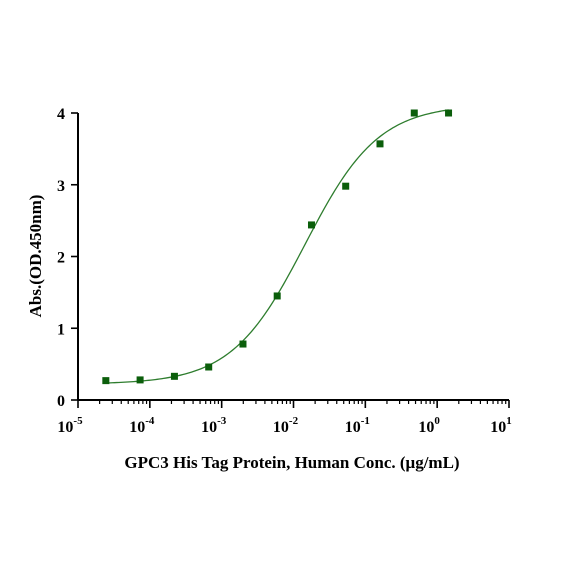 The height and width of the screenshot is (569, 569). Describe the element at coordinates (70, 425) in the screenshot. I see `x-tick-label: 10⁻⁵` at that location.